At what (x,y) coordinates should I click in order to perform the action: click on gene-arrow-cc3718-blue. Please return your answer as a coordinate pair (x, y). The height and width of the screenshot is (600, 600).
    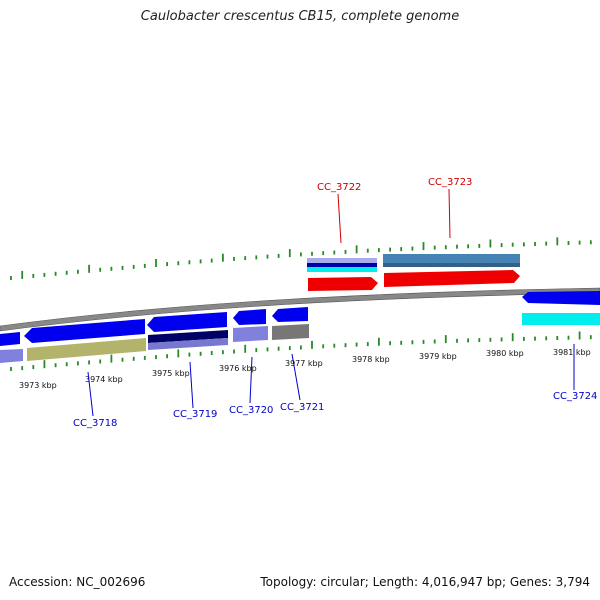
    Looking at the image, I should click on (84, 331).